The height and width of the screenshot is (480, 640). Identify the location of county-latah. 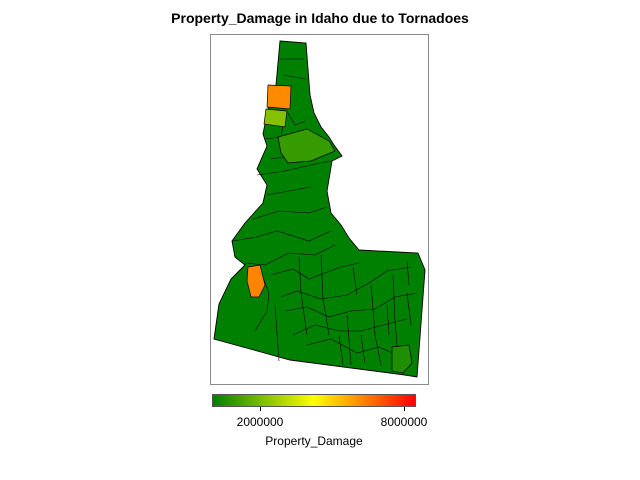
(279, 97).